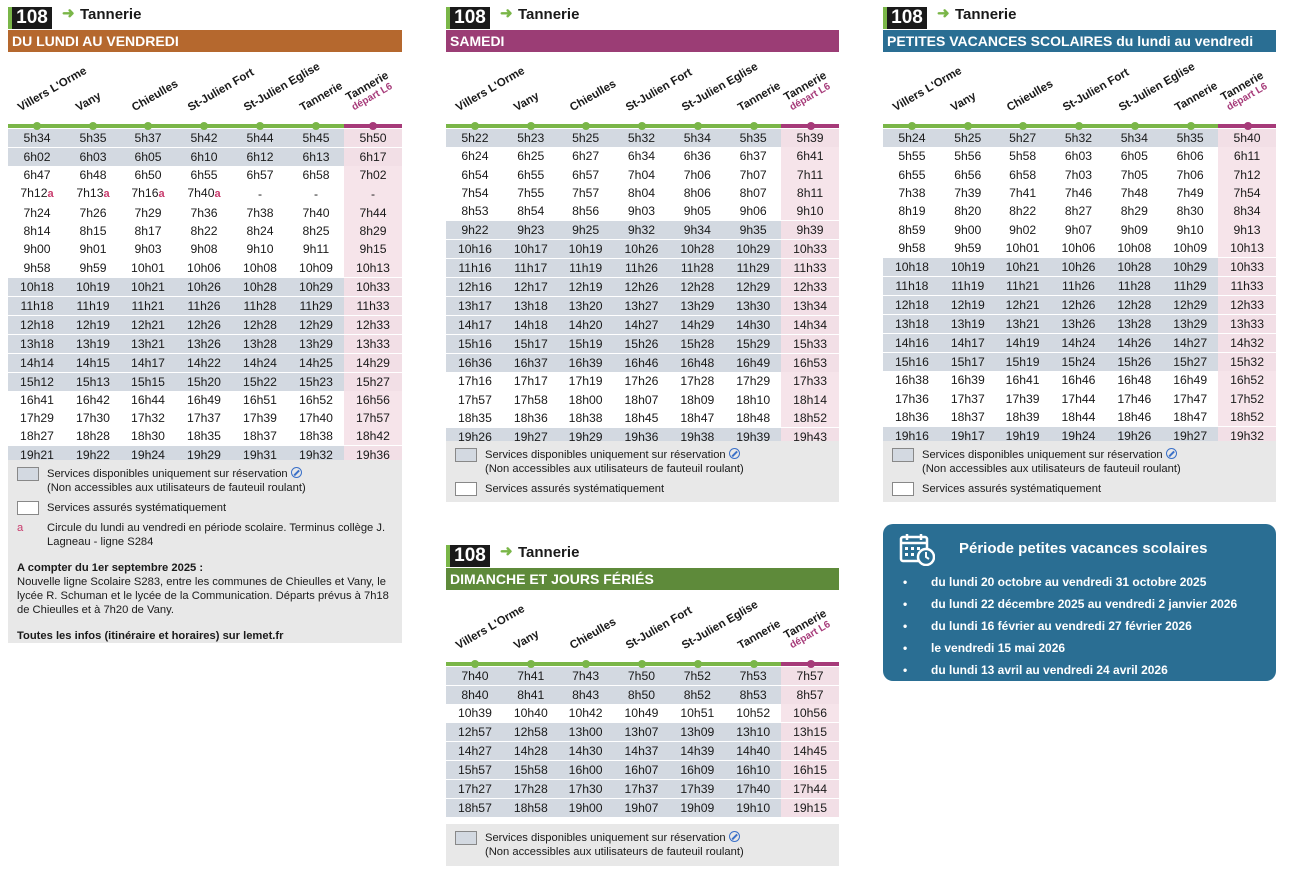 The image size is (1290, 880). Describe the element at coordinates (641, 230) in the screenshot. I see `time-cell: 9h32` at that location.